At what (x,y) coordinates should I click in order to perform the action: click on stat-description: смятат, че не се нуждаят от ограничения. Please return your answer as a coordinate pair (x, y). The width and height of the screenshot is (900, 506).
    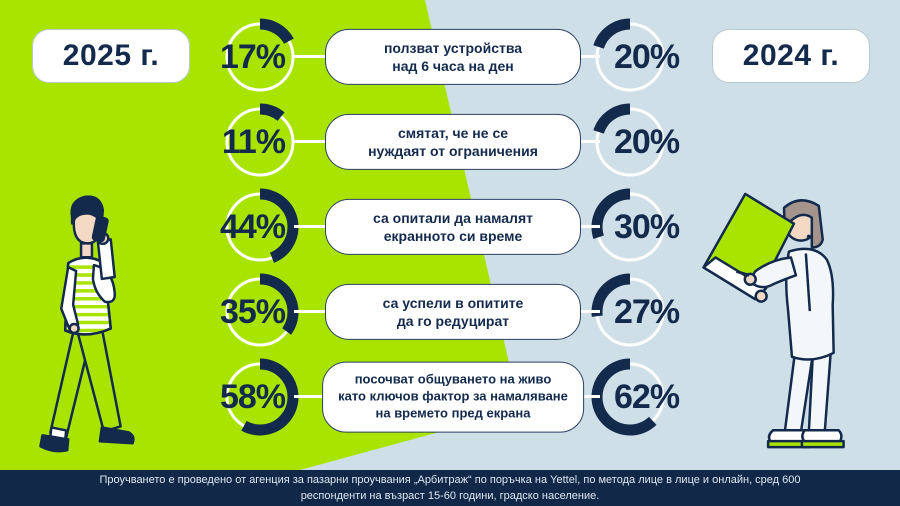
    Looking at the image, I should click on (453, 142).